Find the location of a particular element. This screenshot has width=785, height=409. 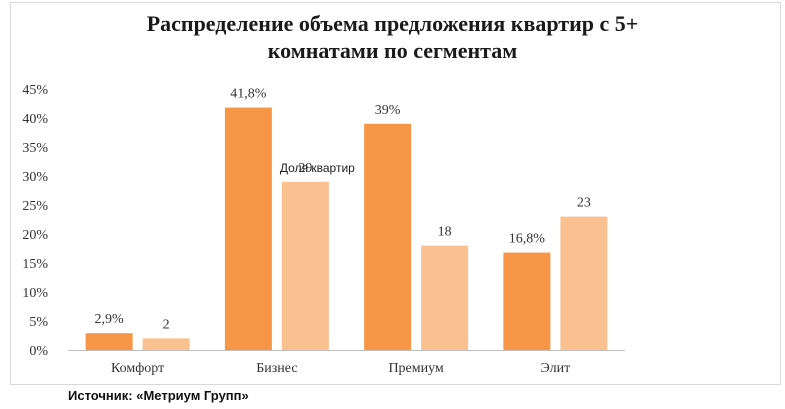

data-label: 2,9% is located at coordinates (110, 319).